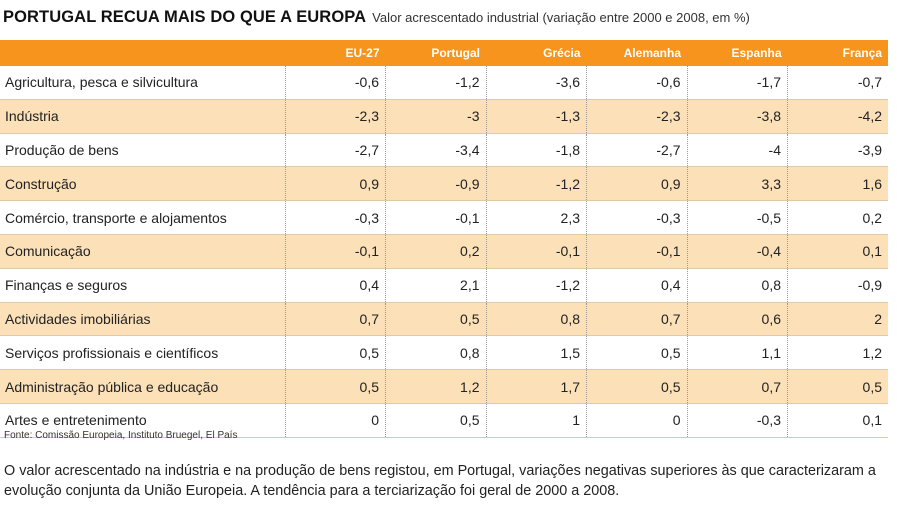 This screenshot has height=521, width=900. I want to click on table-row: Indústria -2,3 -3 -1,3 -2,3 -3,8 -4,2, so click(444, 116).